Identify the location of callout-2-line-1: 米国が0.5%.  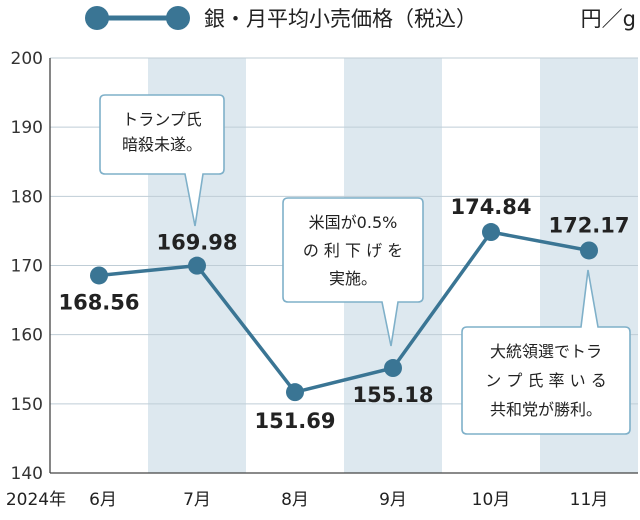
(353, 222).